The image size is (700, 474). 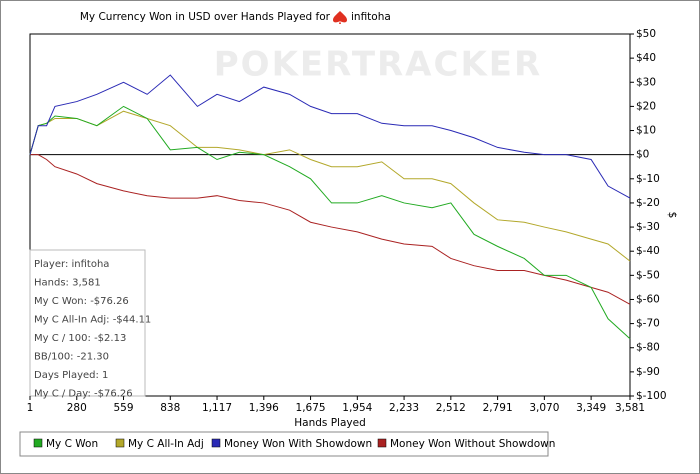 I want to click on legend-label: Money Won Without Showdown, so click(x=472, y=444).